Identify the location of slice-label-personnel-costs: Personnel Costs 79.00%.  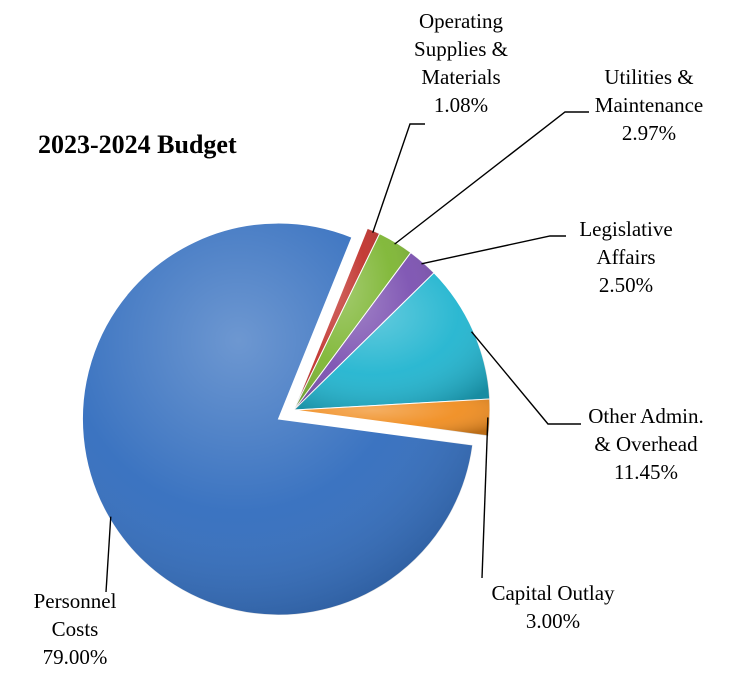
(75, 629).